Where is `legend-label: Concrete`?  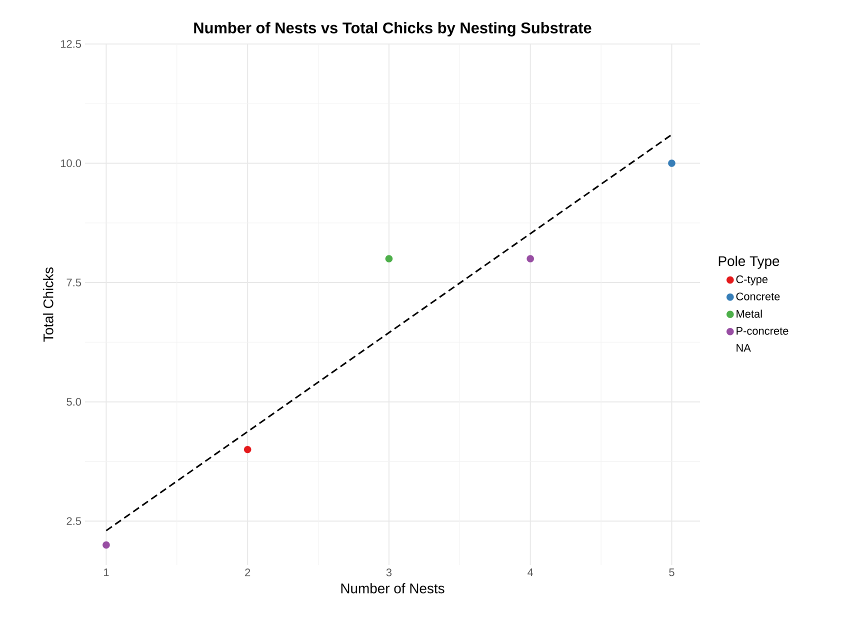
legend-label: Concrete is located at coordinates (758, 296).